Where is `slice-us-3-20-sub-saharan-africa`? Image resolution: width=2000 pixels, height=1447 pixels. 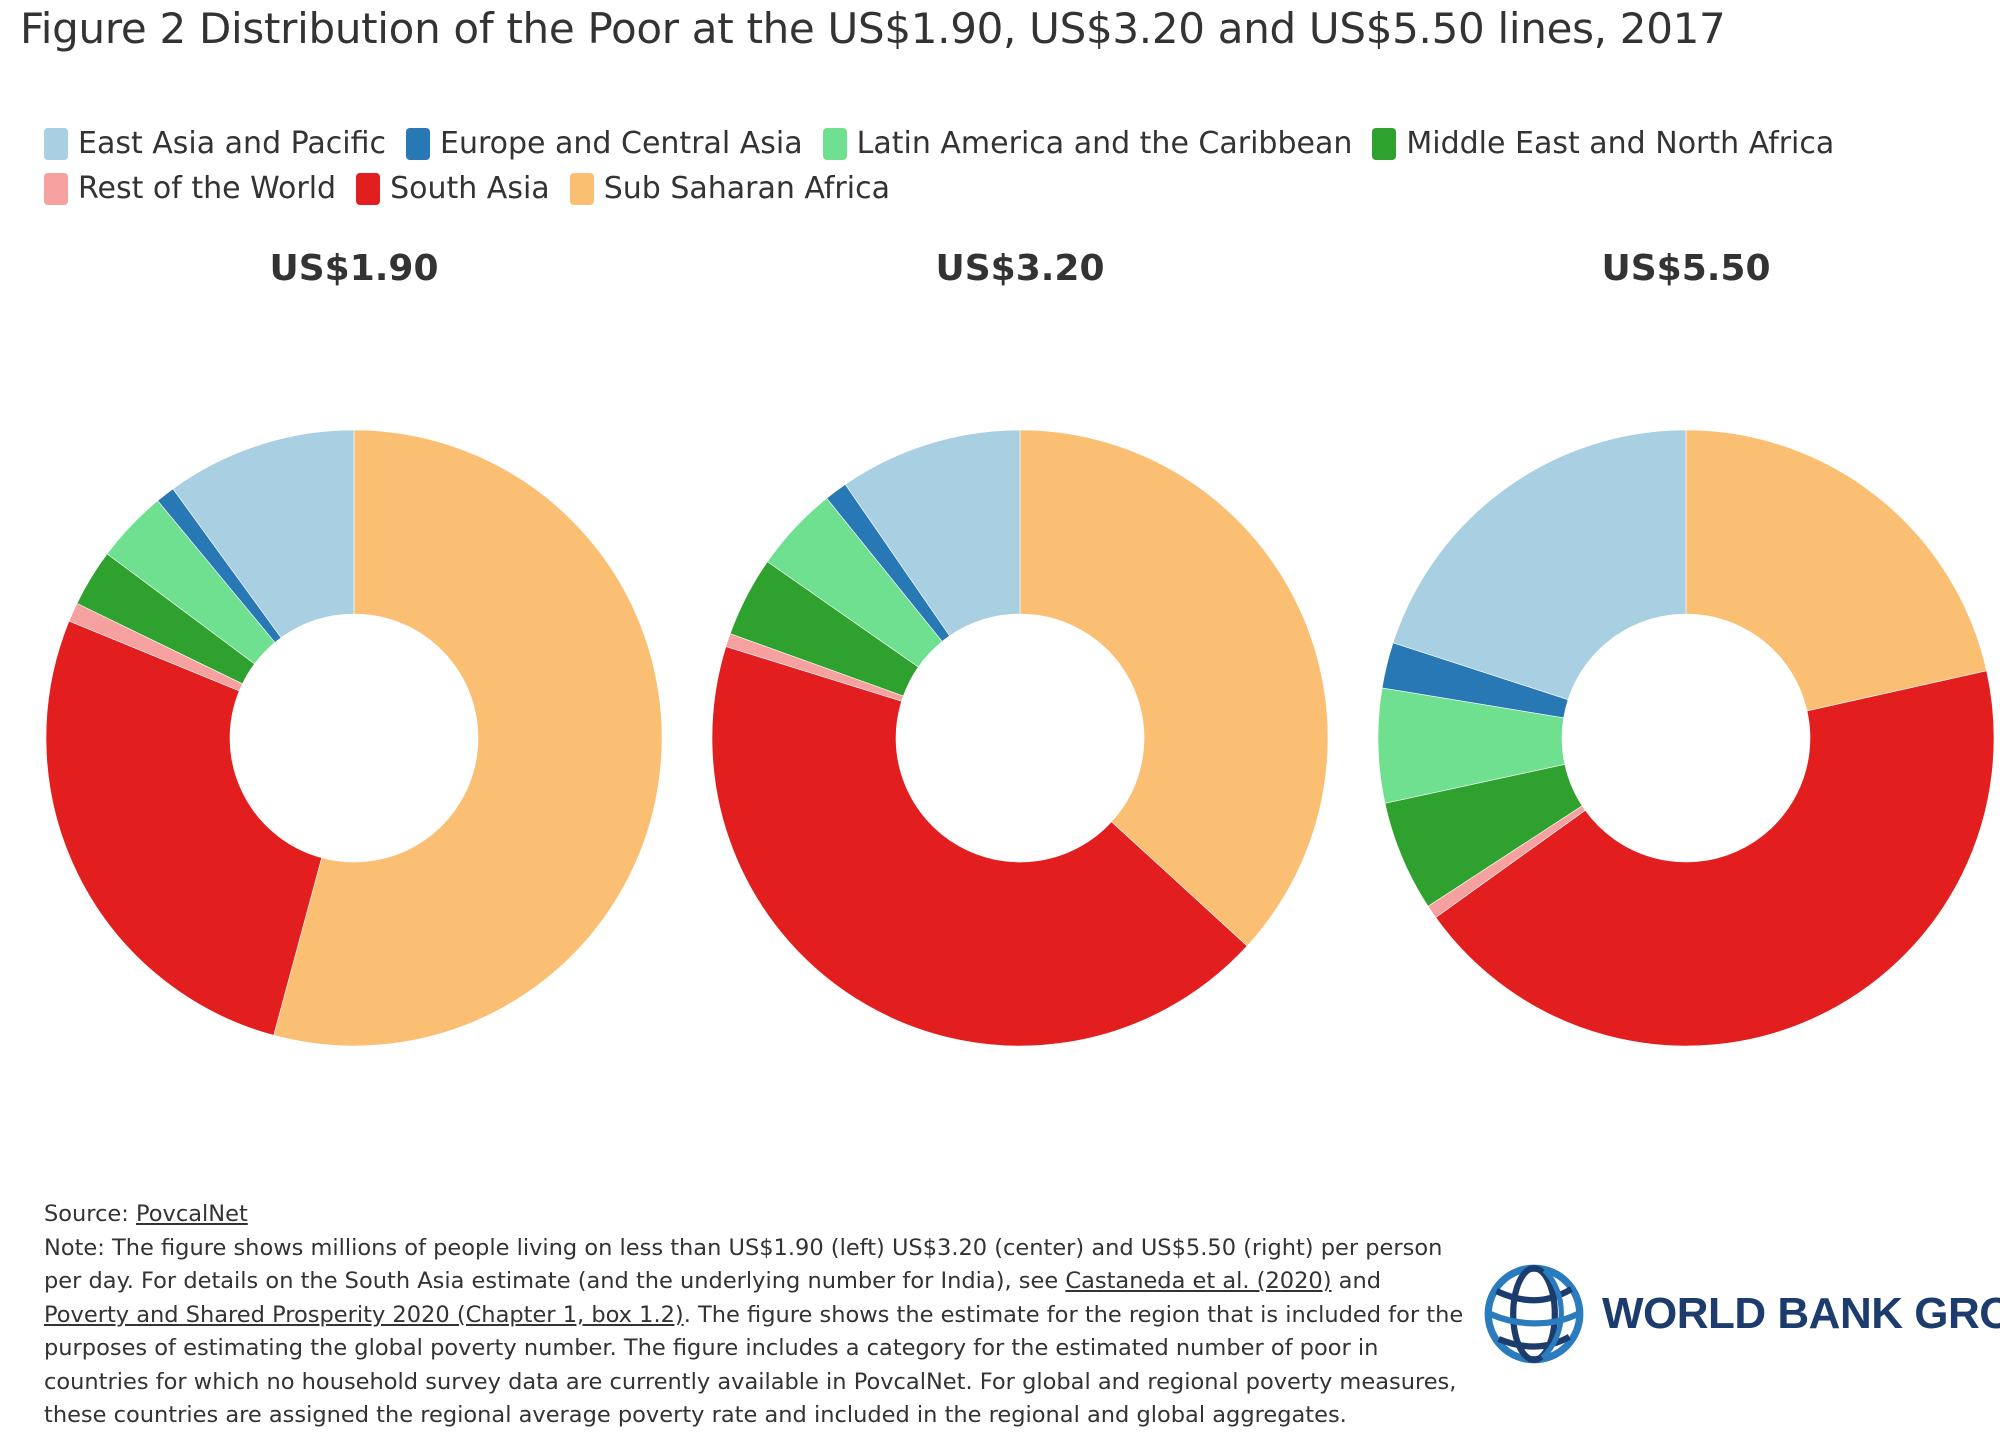
slice-us-3-20-sub-saharan-africa is located at coordinates (1174, 688).